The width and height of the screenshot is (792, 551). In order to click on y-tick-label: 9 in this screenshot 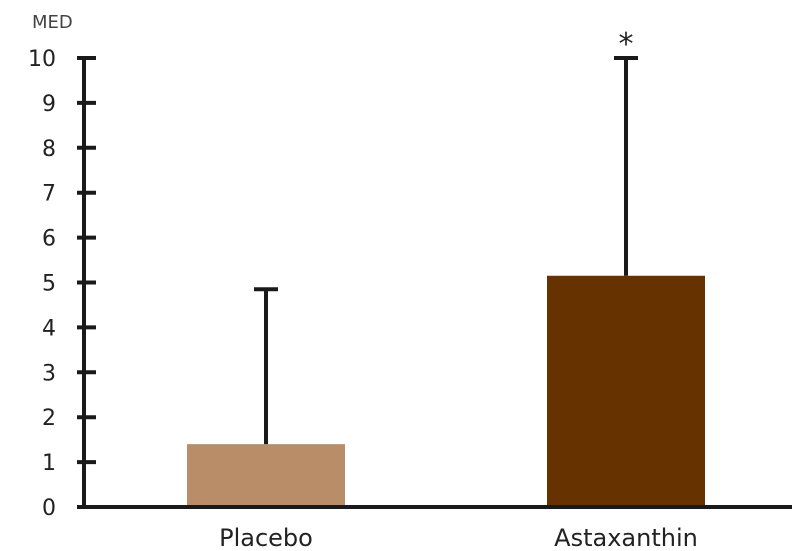, I will do `click(49, 104)`.